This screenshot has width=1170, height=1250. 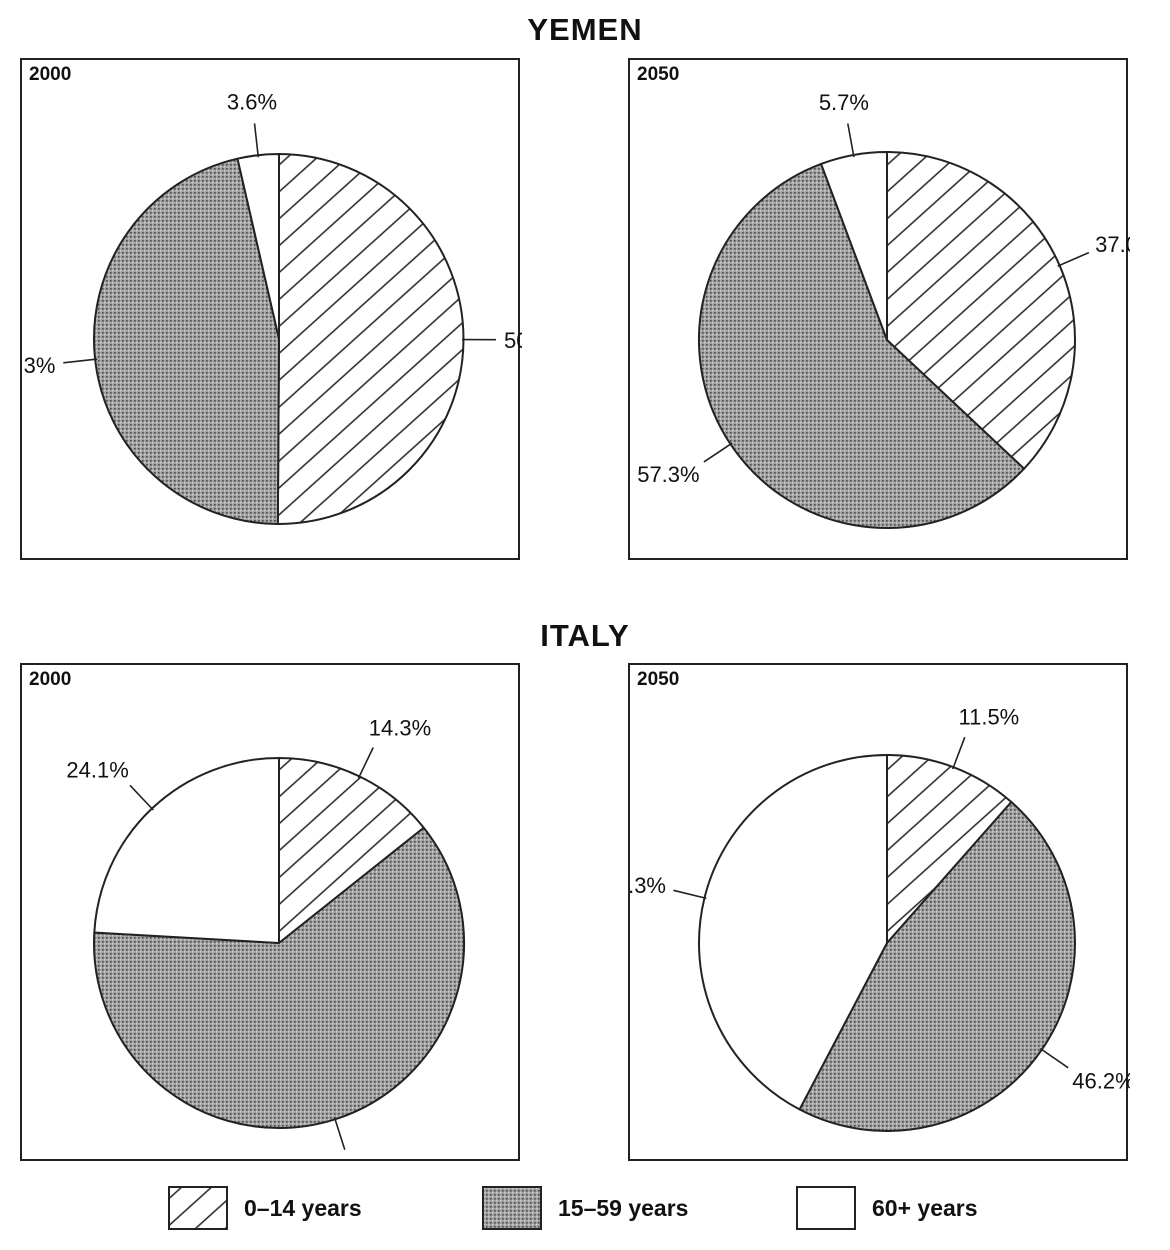 What do you see at coordinates (844, 102) in the screenshot?
I see `pie-value-label: 5.7%` at bounding box center [844, 102].